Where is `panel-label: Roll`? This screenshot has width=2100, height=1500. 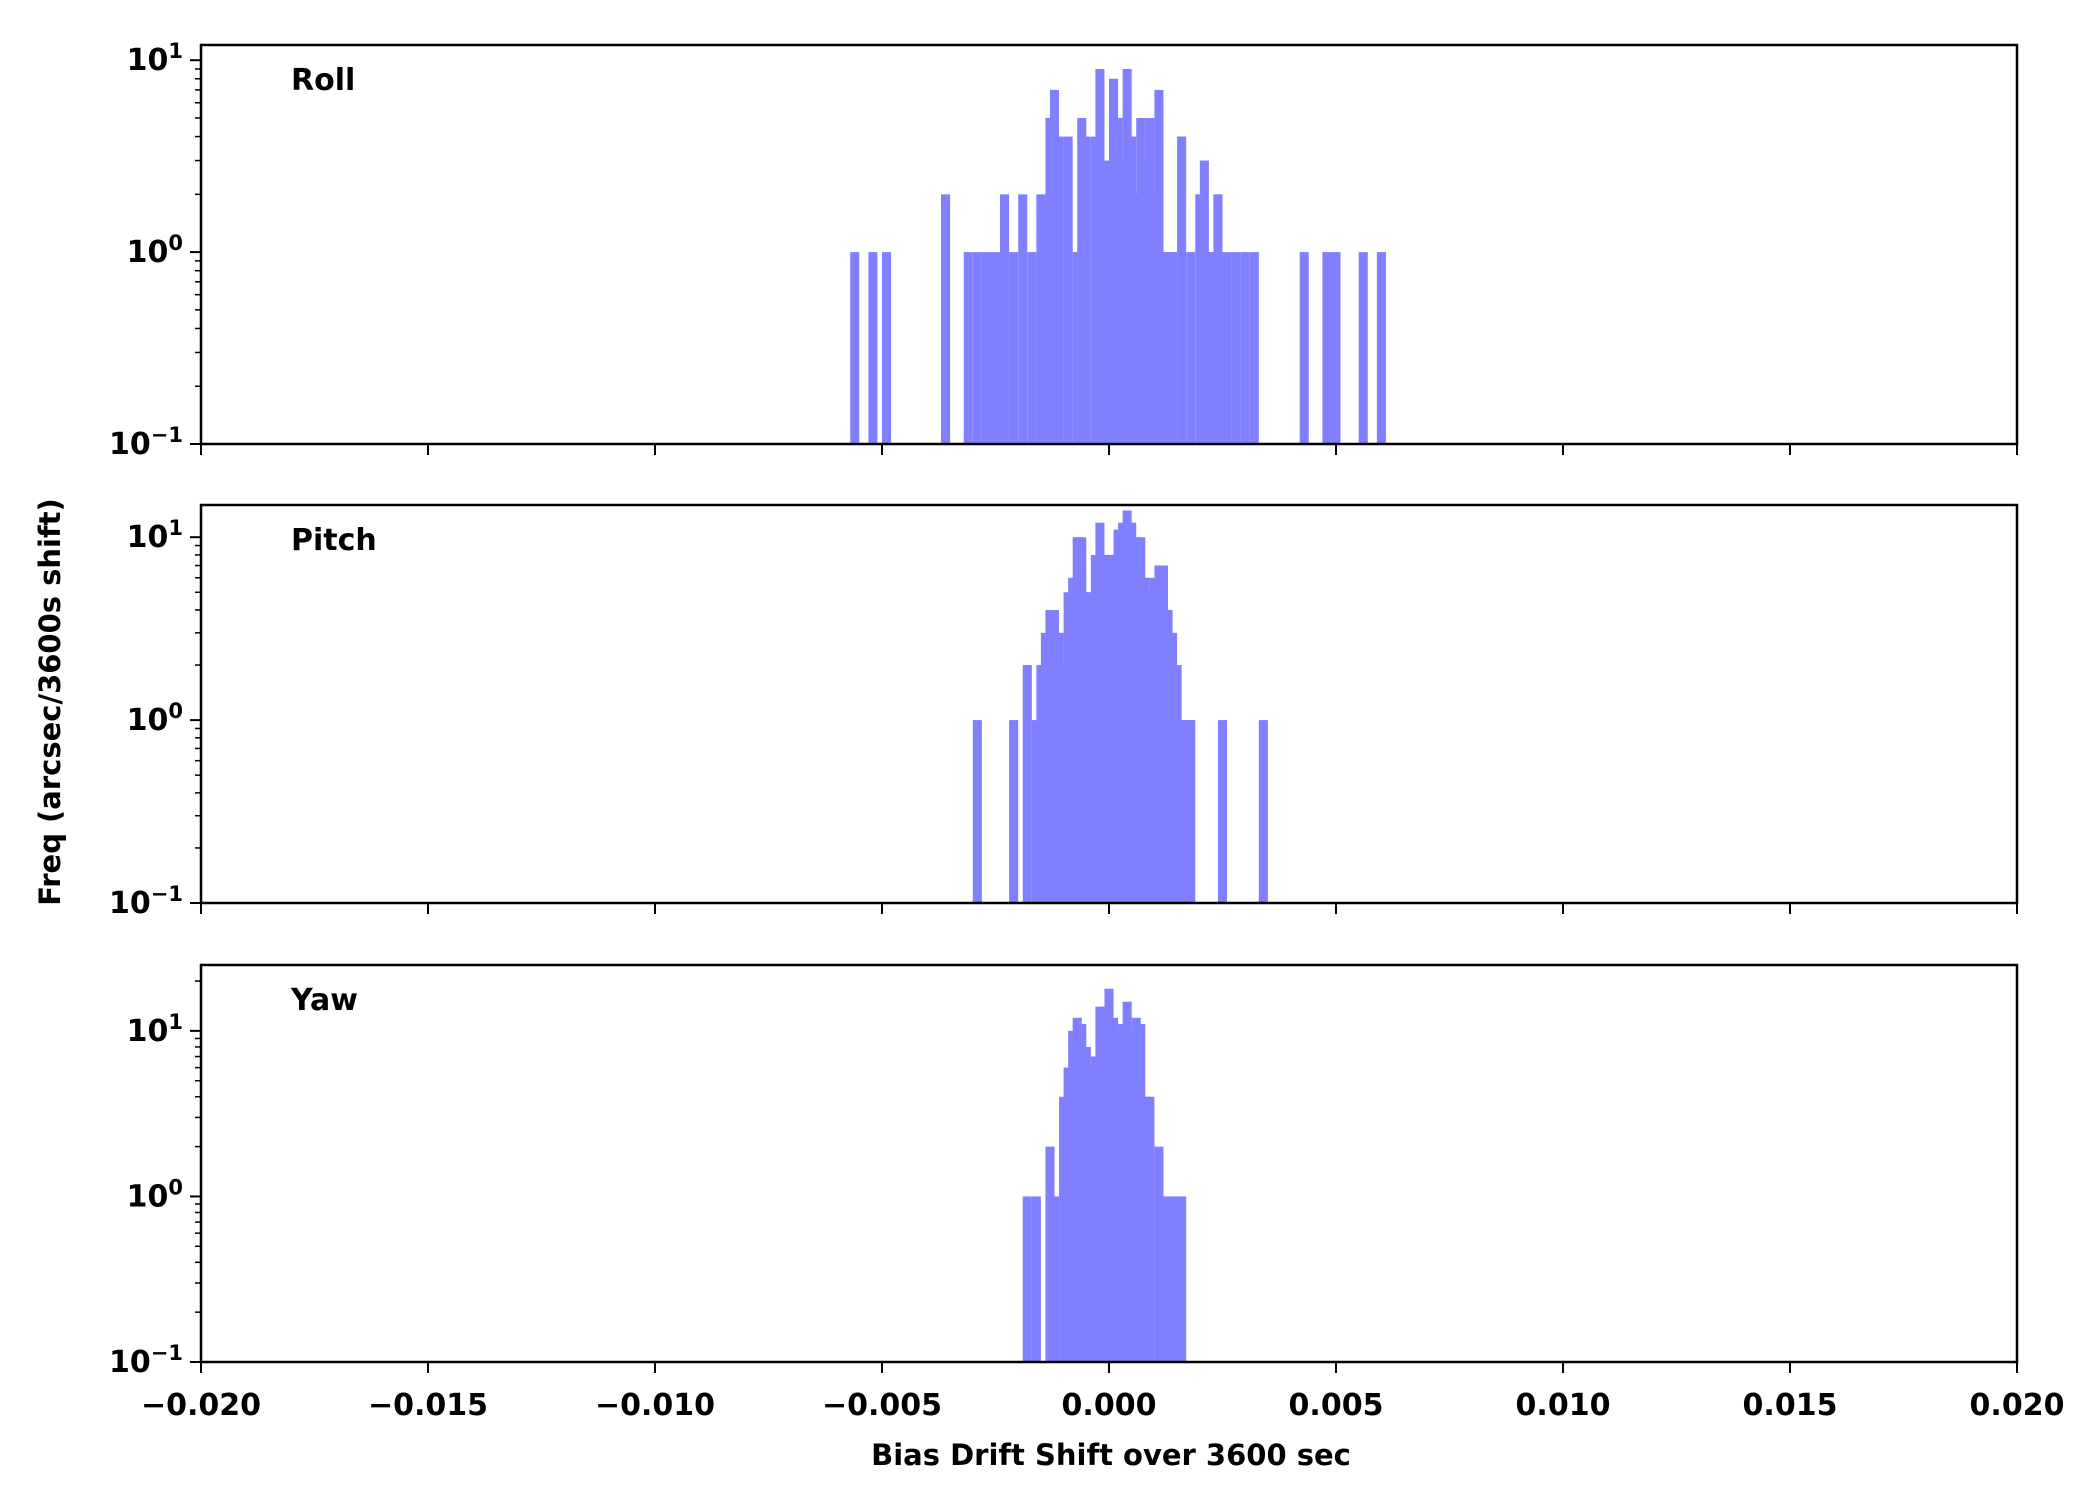
panel-label: Roll is located at coordinates (323, 80).